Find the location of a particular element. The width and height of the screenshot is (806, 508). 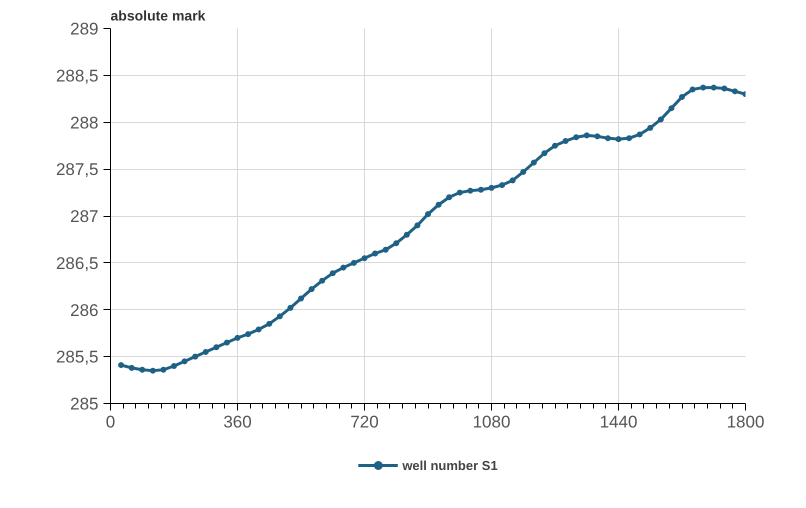

x-tick-label: 1440 is located at coordinates (619, 422).